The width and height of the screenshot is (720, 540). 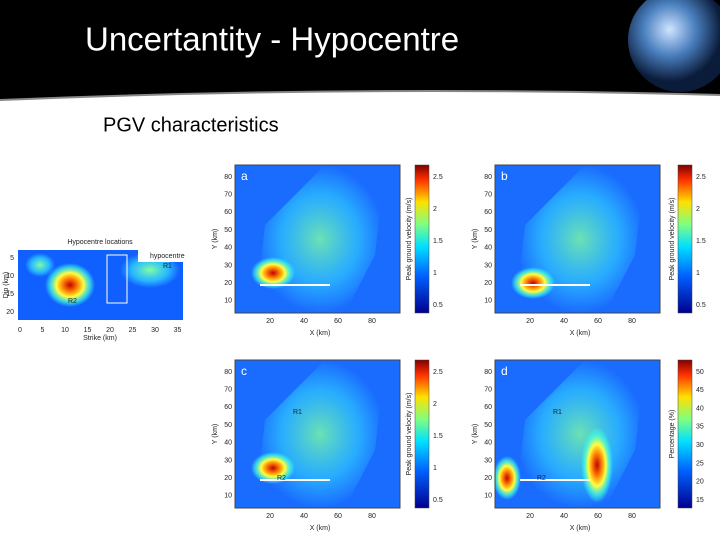 I want to click on inset-legend-box, so click(x=160, y=256).